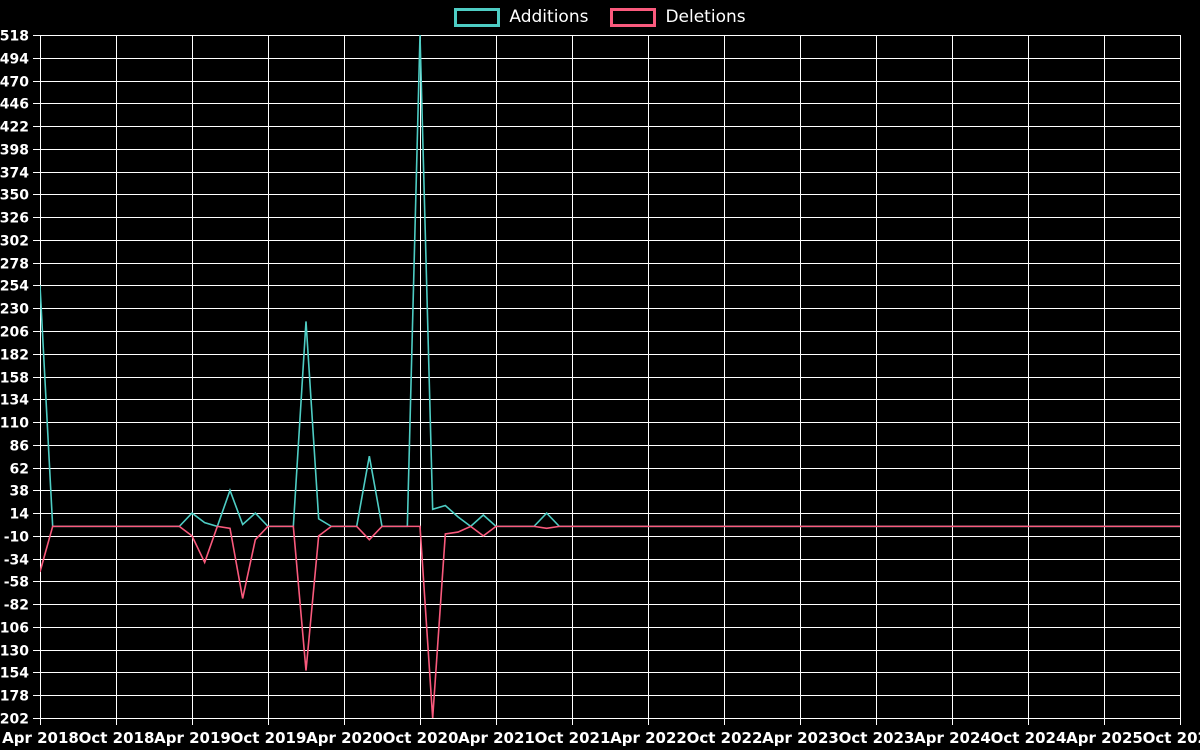 The width and height of the screenshot is (1200, 750). Describe the element at coordinates (20, 515) in the screenshot. I see `y-tick-label: 14` at that location.